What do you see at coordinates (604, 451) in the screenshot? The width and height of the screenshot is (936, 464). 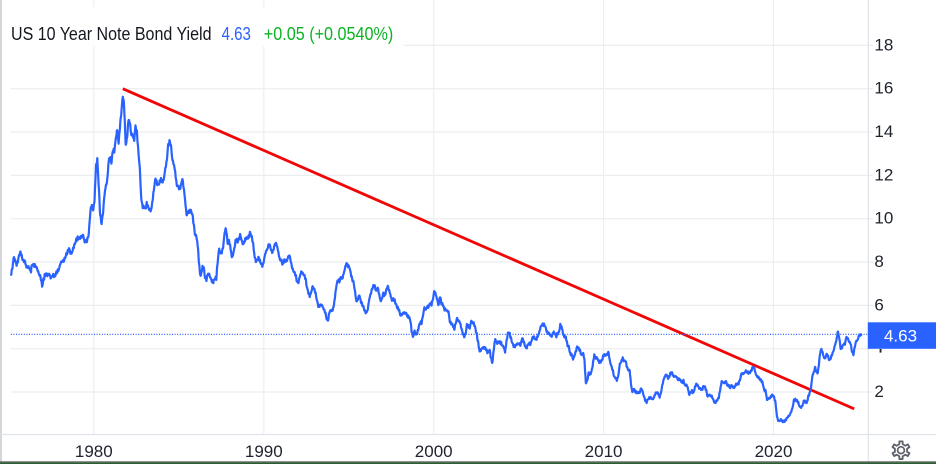 I see `svg-text: 2010` at bounding box center [604, 451].